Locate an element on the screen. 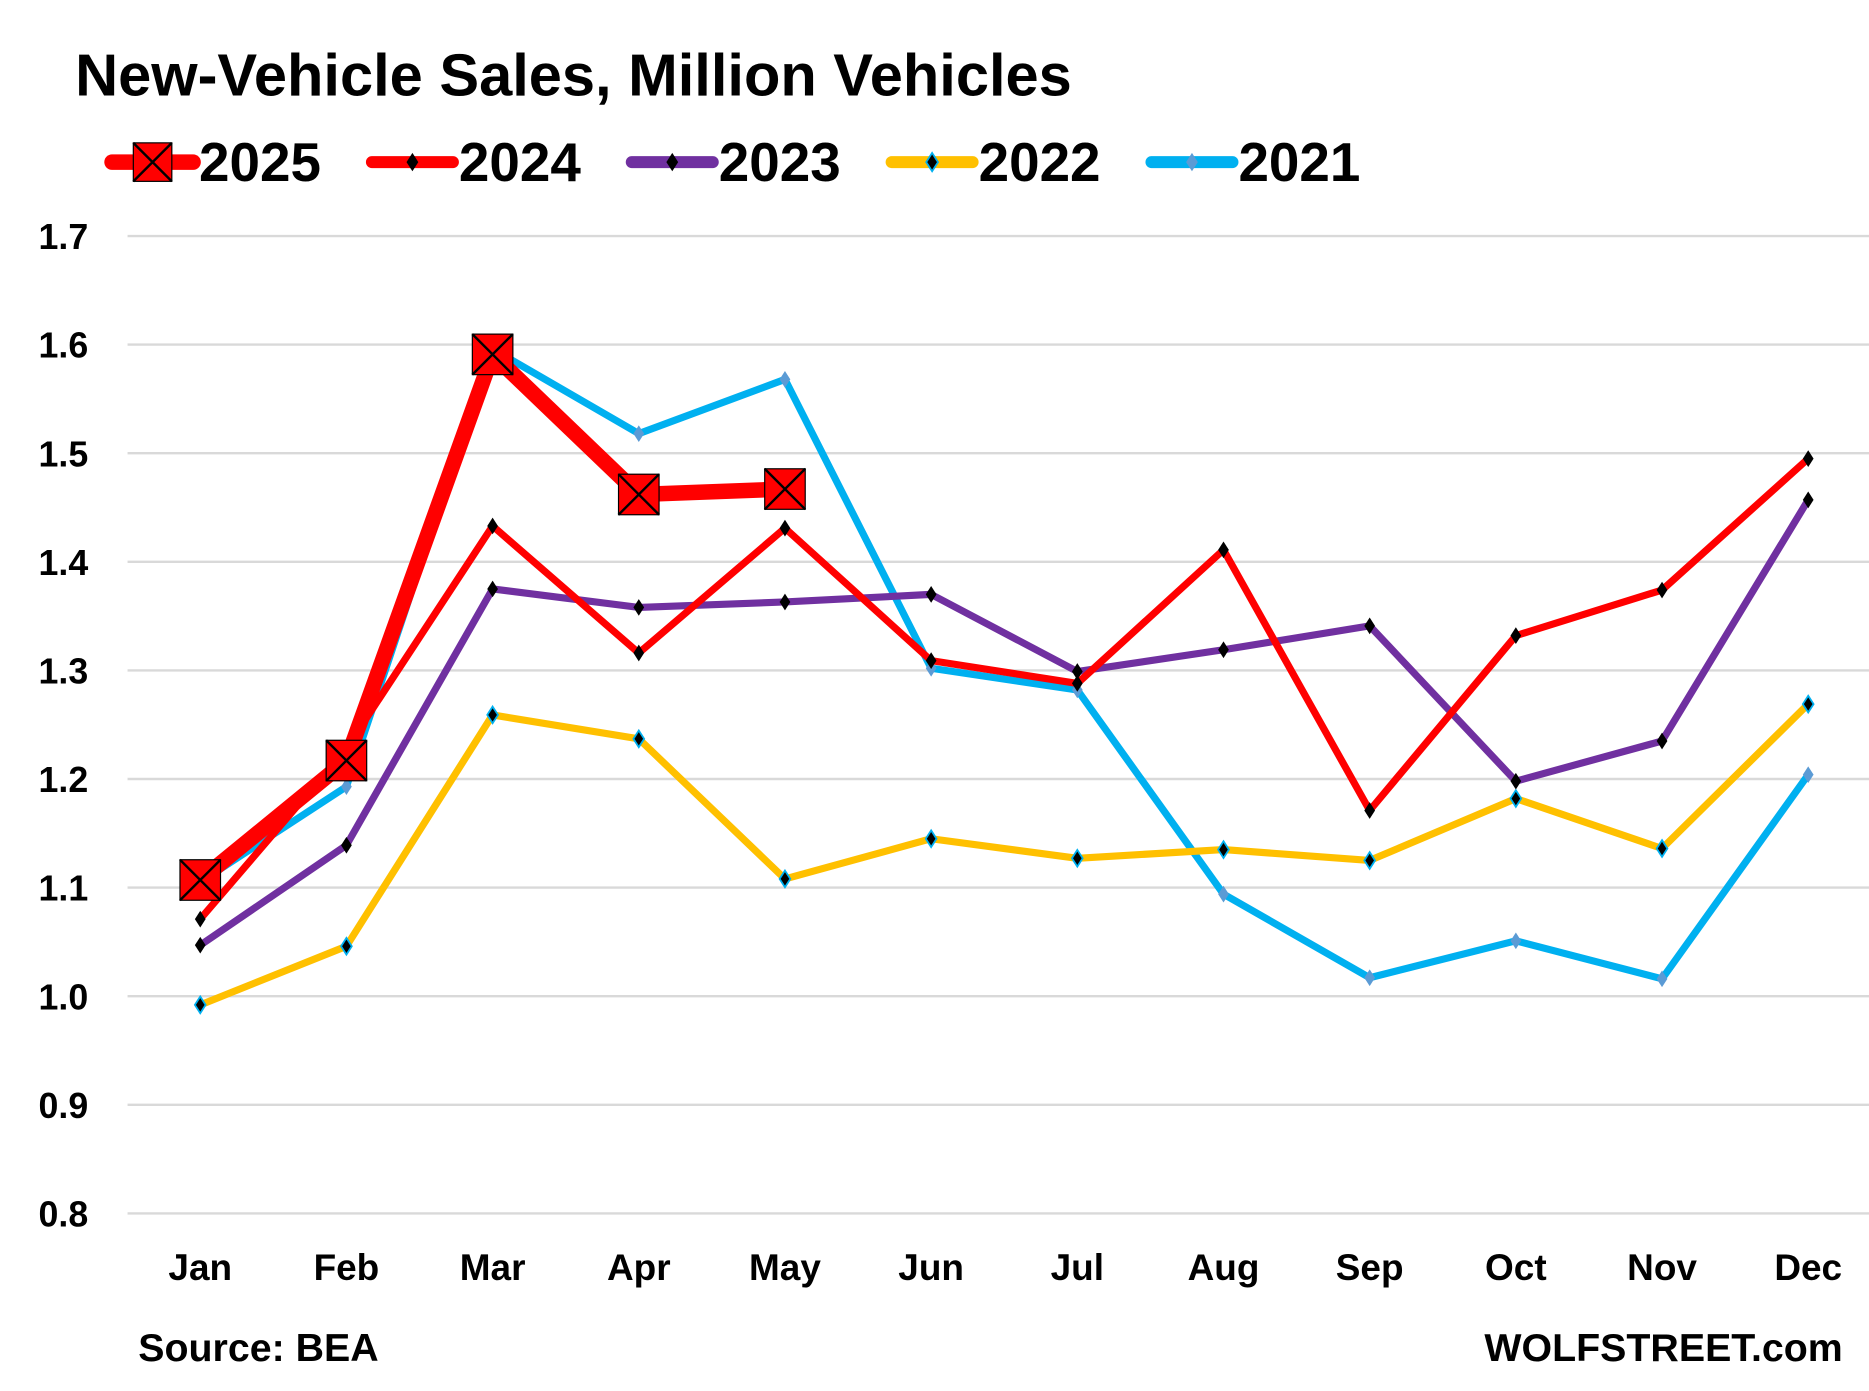  y-tick-label: 1.1 is located at coordinates (64, 889).